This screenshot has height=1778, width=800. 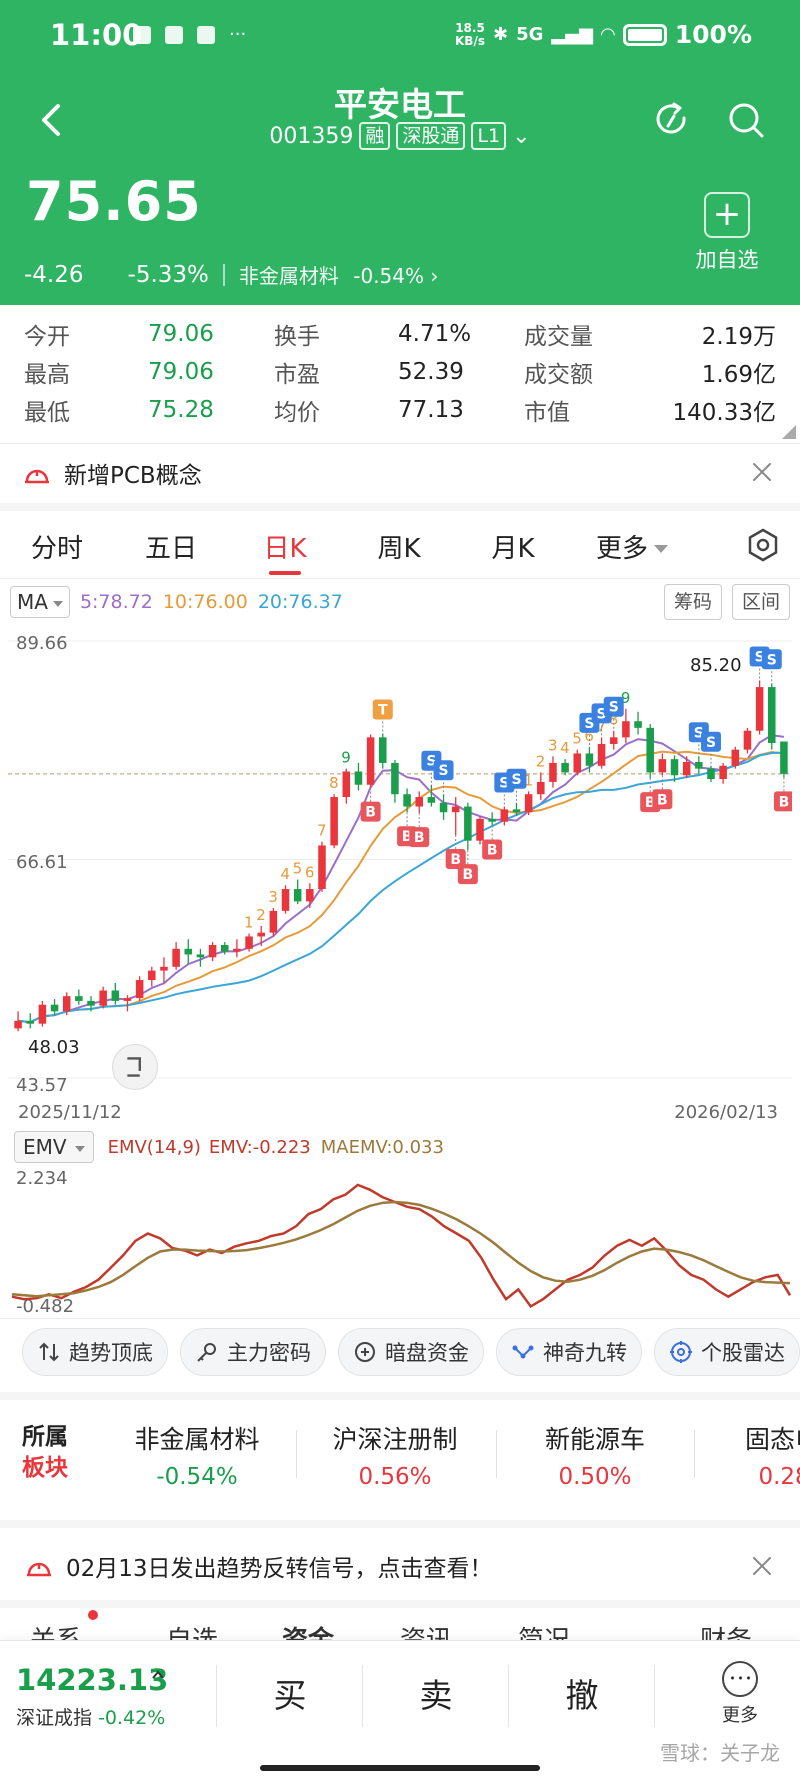 What do you see at coordinates (334, 783) in the screenshot?
I see `sequence-label: 8` at bounding box center [334, 783].